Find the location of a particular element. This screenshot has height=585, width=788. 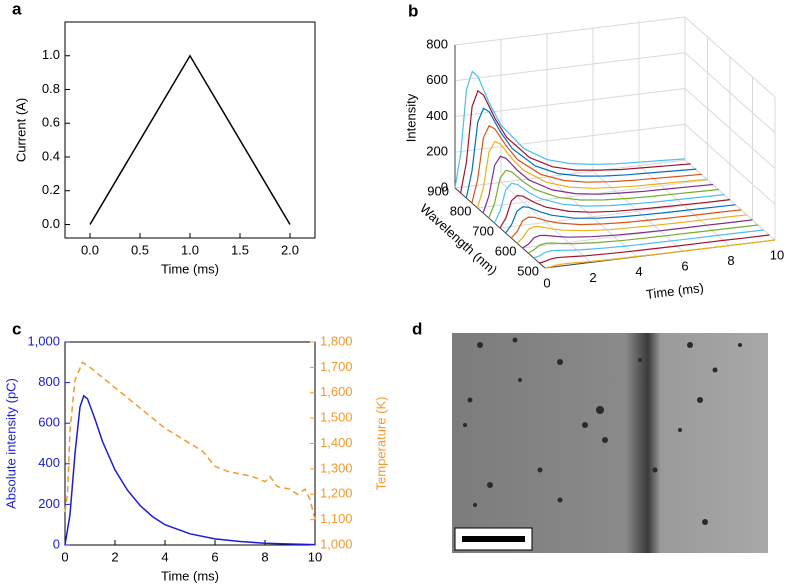

panel-label: c is located at coordinates (16, 328).